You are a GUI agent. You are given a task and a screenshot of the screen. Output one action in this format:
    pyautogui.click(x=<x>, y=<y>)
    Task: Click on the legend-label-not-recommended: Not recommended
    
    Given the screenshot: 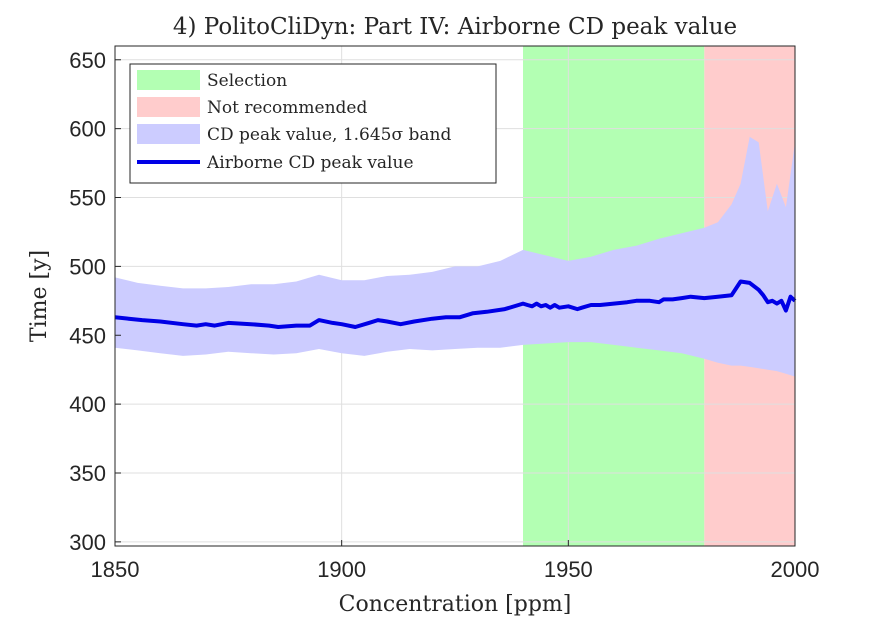 What is the action you would take?
    pyautogui.click(x=287, y=108)
    